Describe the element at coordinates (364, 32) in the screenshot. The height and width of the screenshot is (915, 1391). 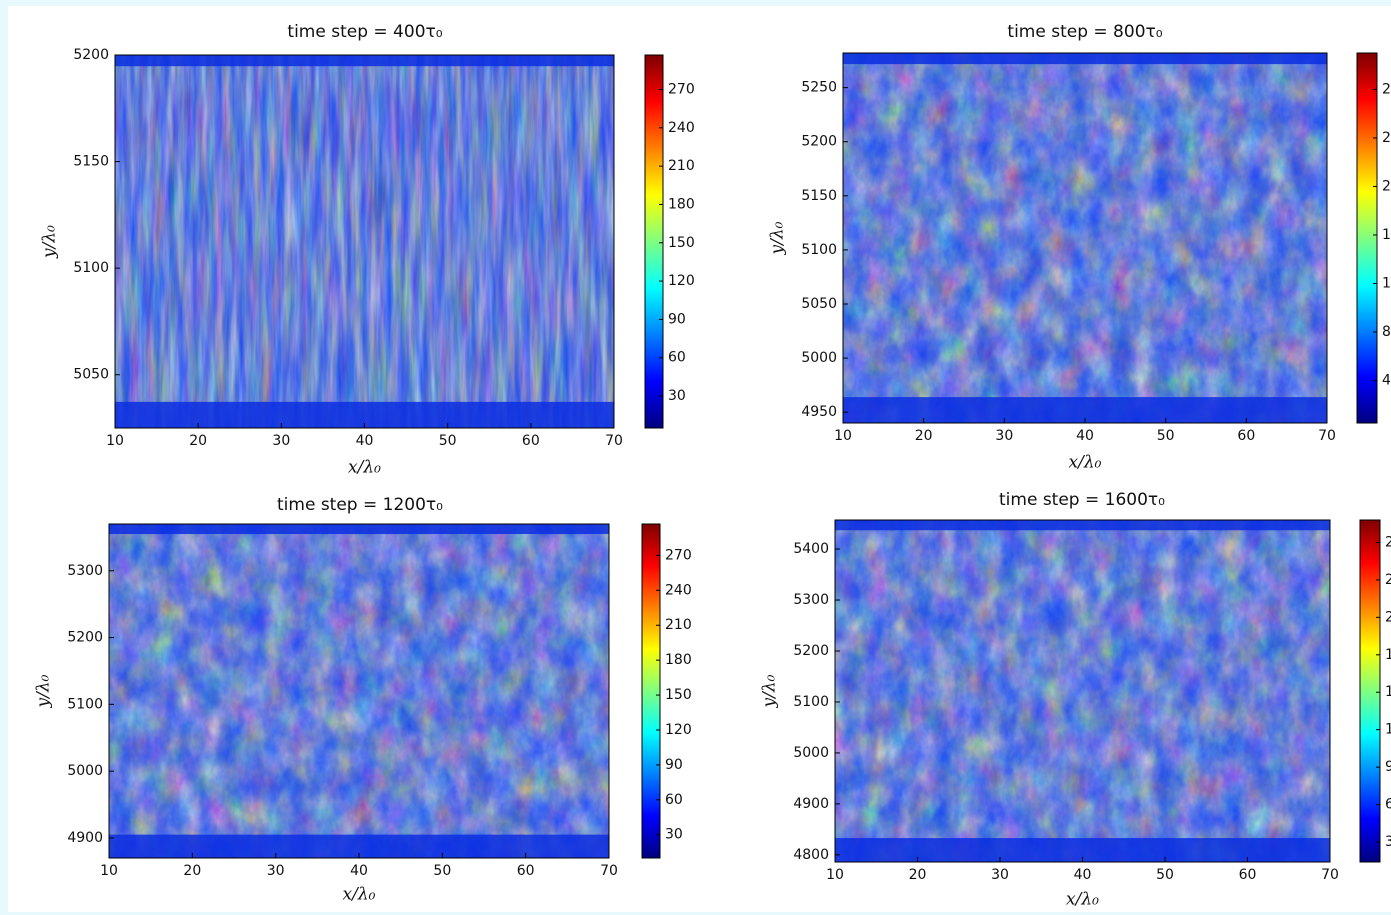
I see `panel-title: time step = 400τ₀` at that location.